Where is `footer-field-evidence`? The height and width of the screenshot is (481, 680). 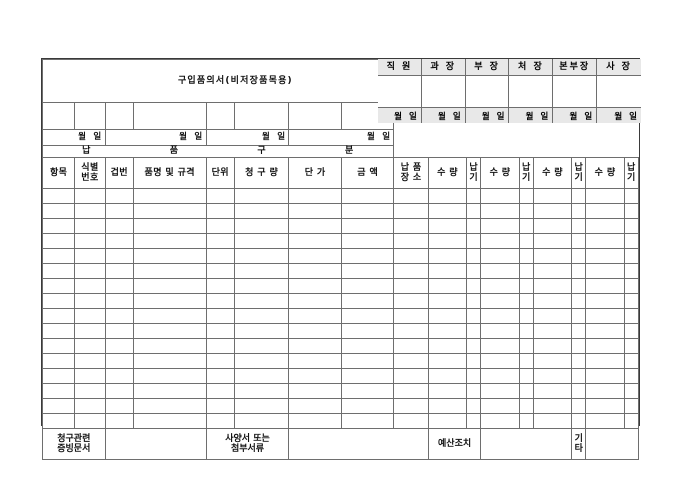 footer-field-evidence is located at coordinates (155, 444).